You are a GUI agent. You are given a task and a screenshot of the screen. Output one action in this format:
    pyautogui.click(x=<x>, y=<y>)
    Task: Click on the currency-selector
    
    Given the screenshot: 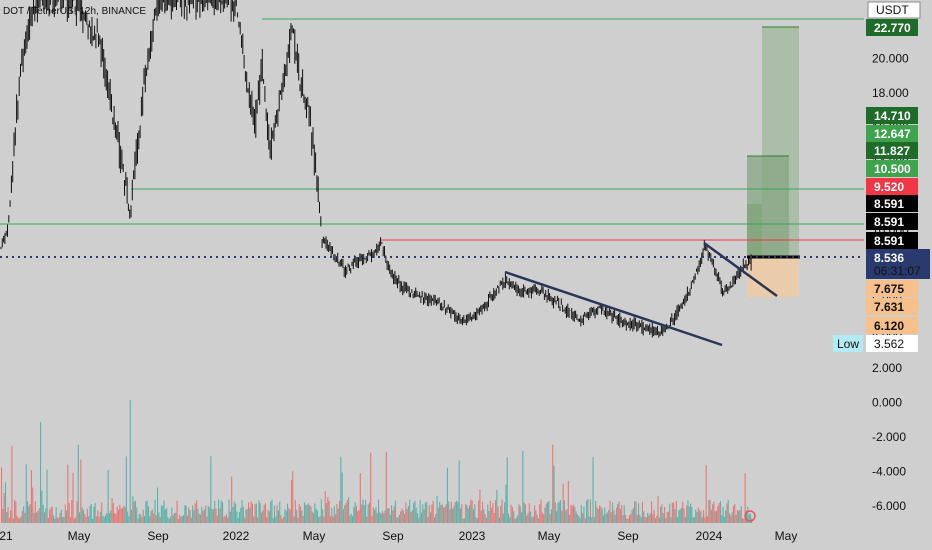 What is the action you would take?
    pyautogui.click(x=894, y=10)
    